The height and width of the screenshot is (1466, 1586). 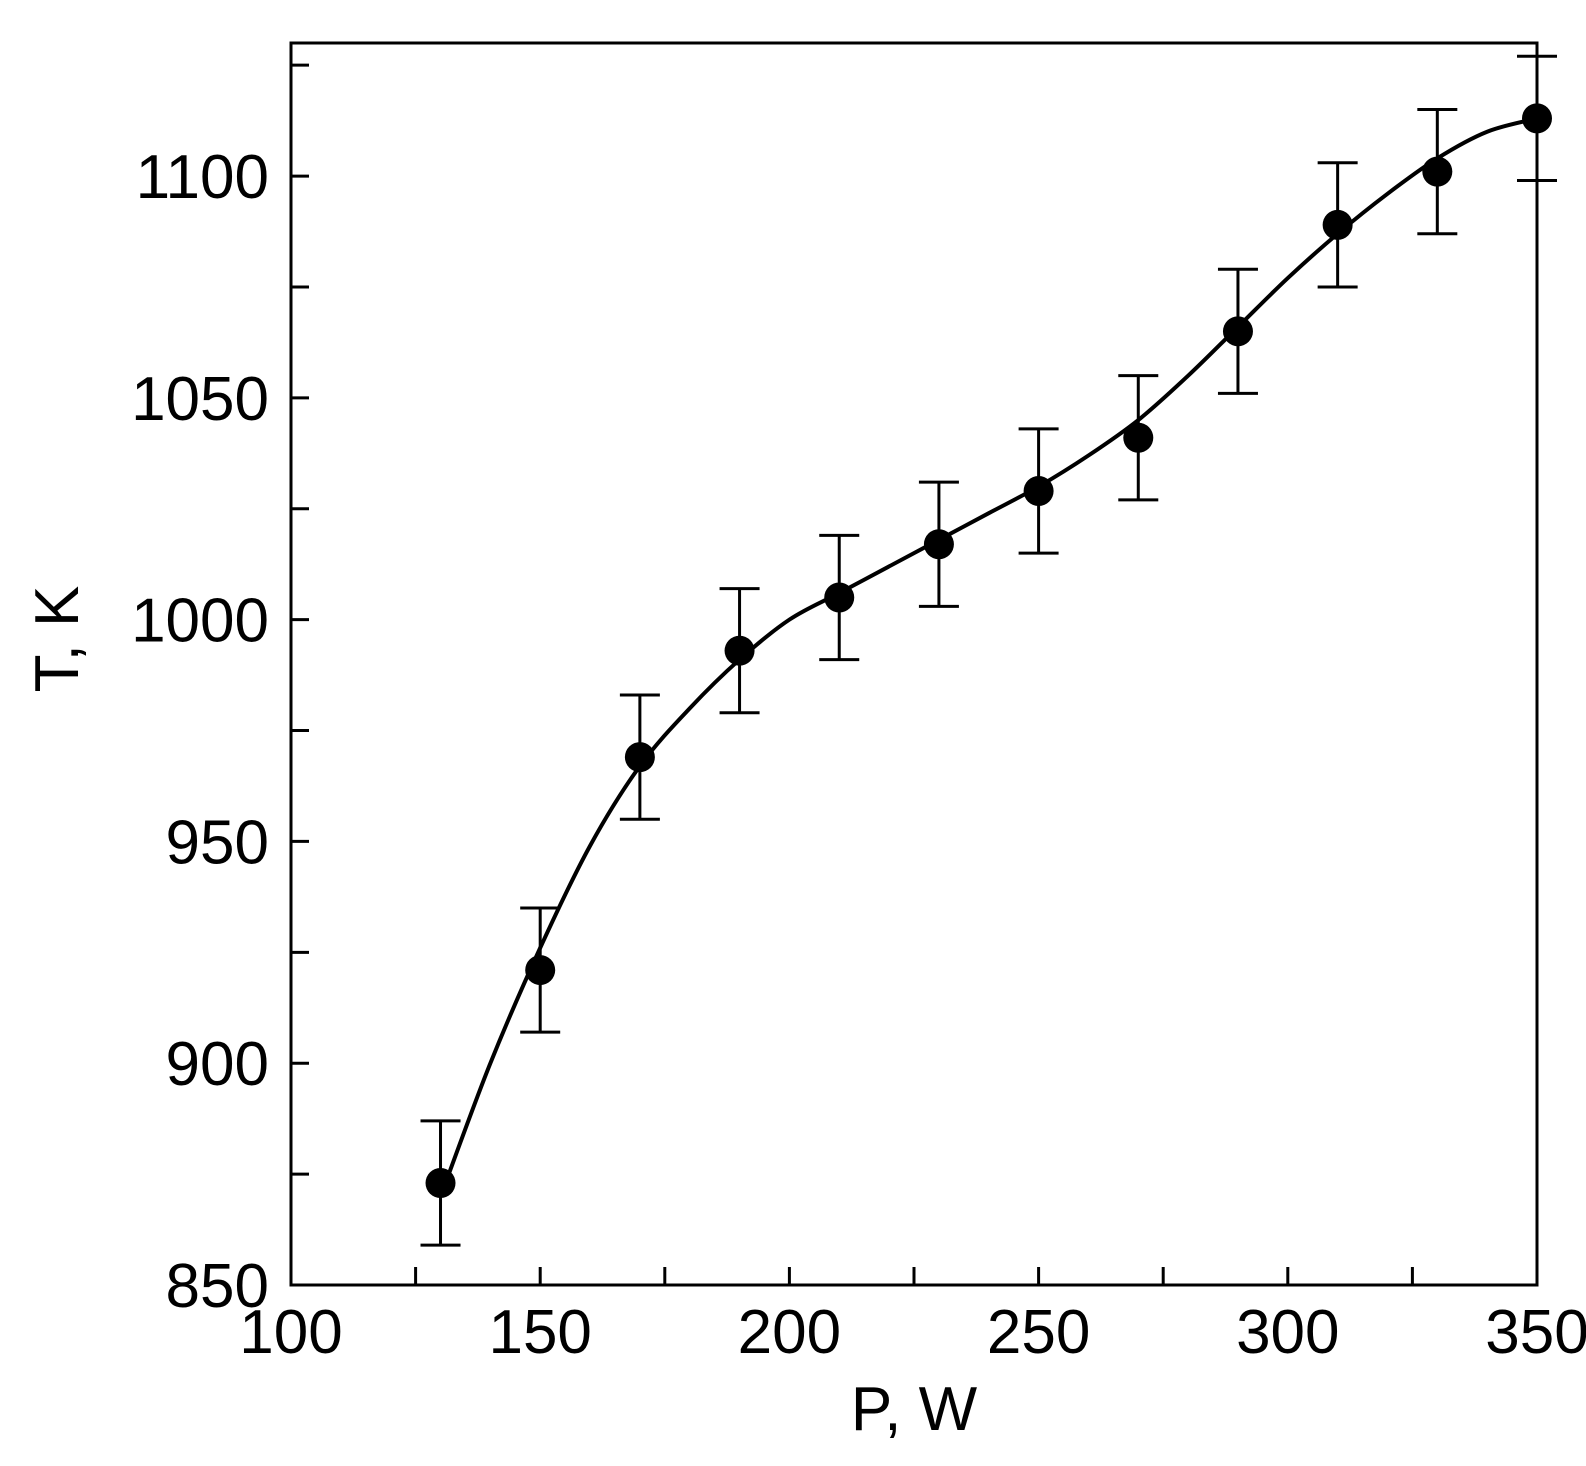 I want to click on x-tick-label: 150, so click(x=539, y=1332).